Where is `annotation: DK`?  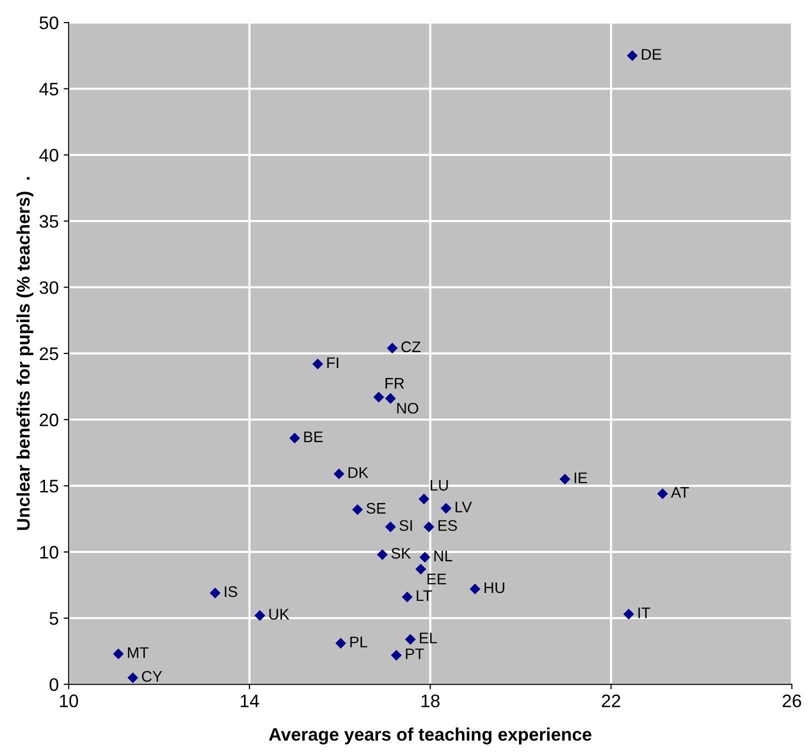
annotation: DK is located at coordinates (358, 472).